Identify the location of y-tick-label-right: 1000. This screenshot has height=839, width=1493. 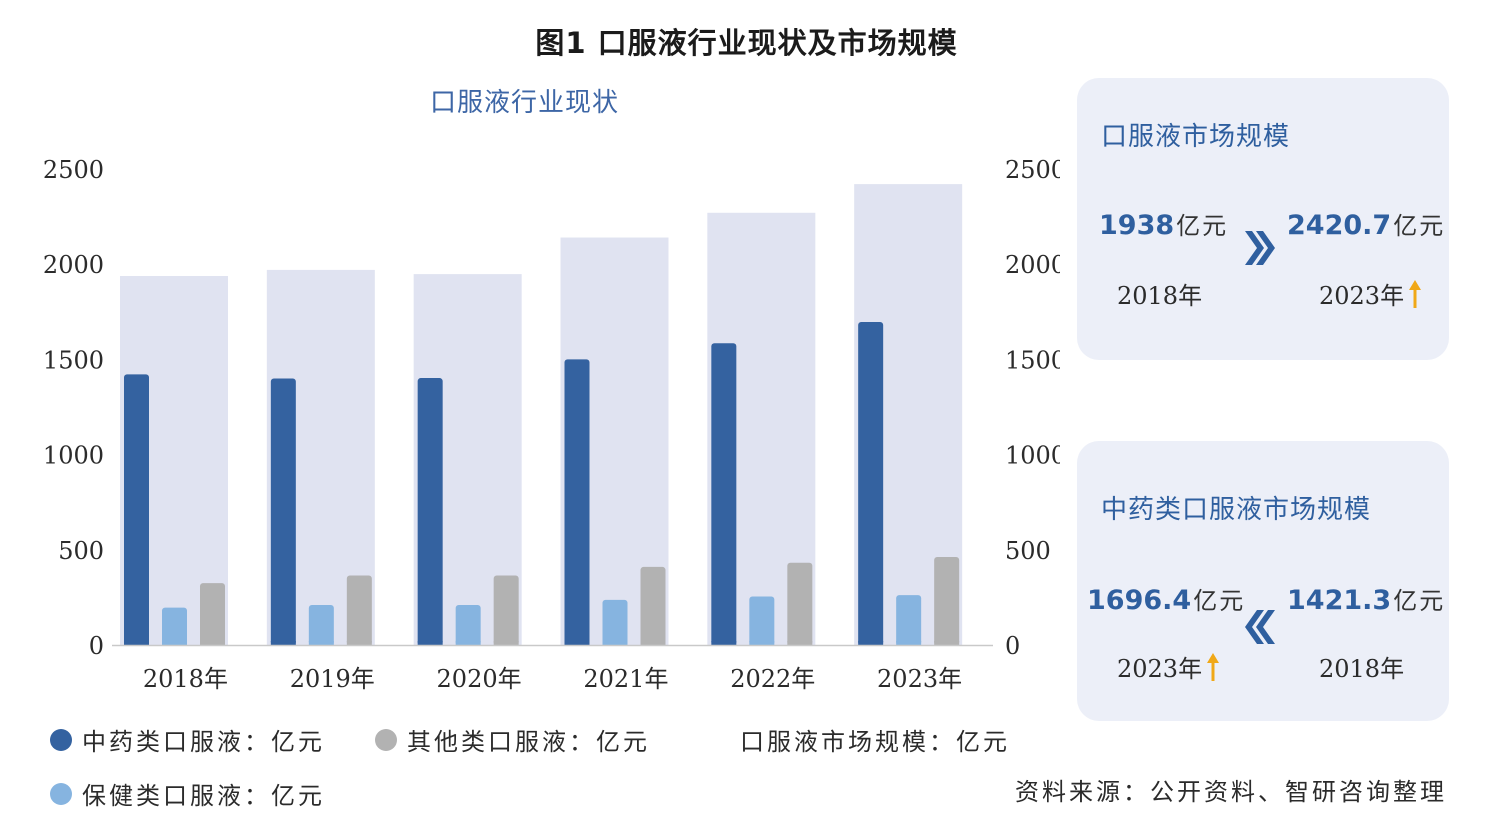
(1032, 456).